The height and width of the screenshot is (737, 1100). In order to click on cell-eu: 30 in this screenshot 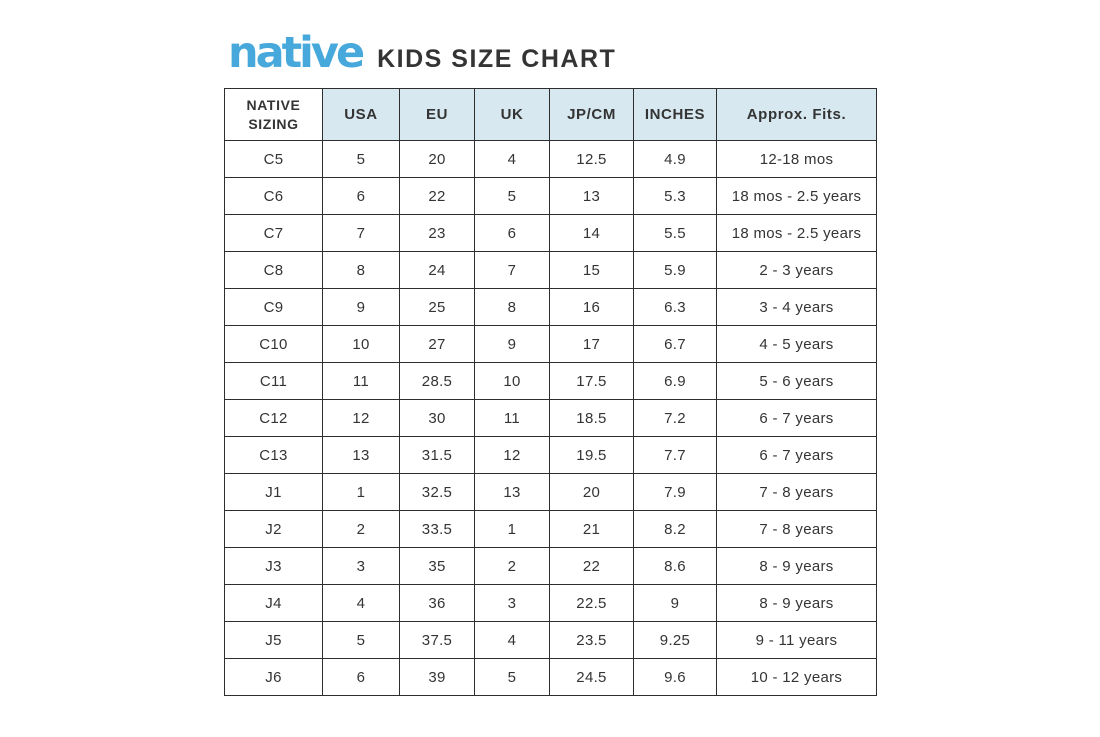, I will do `click(437, 418)`.